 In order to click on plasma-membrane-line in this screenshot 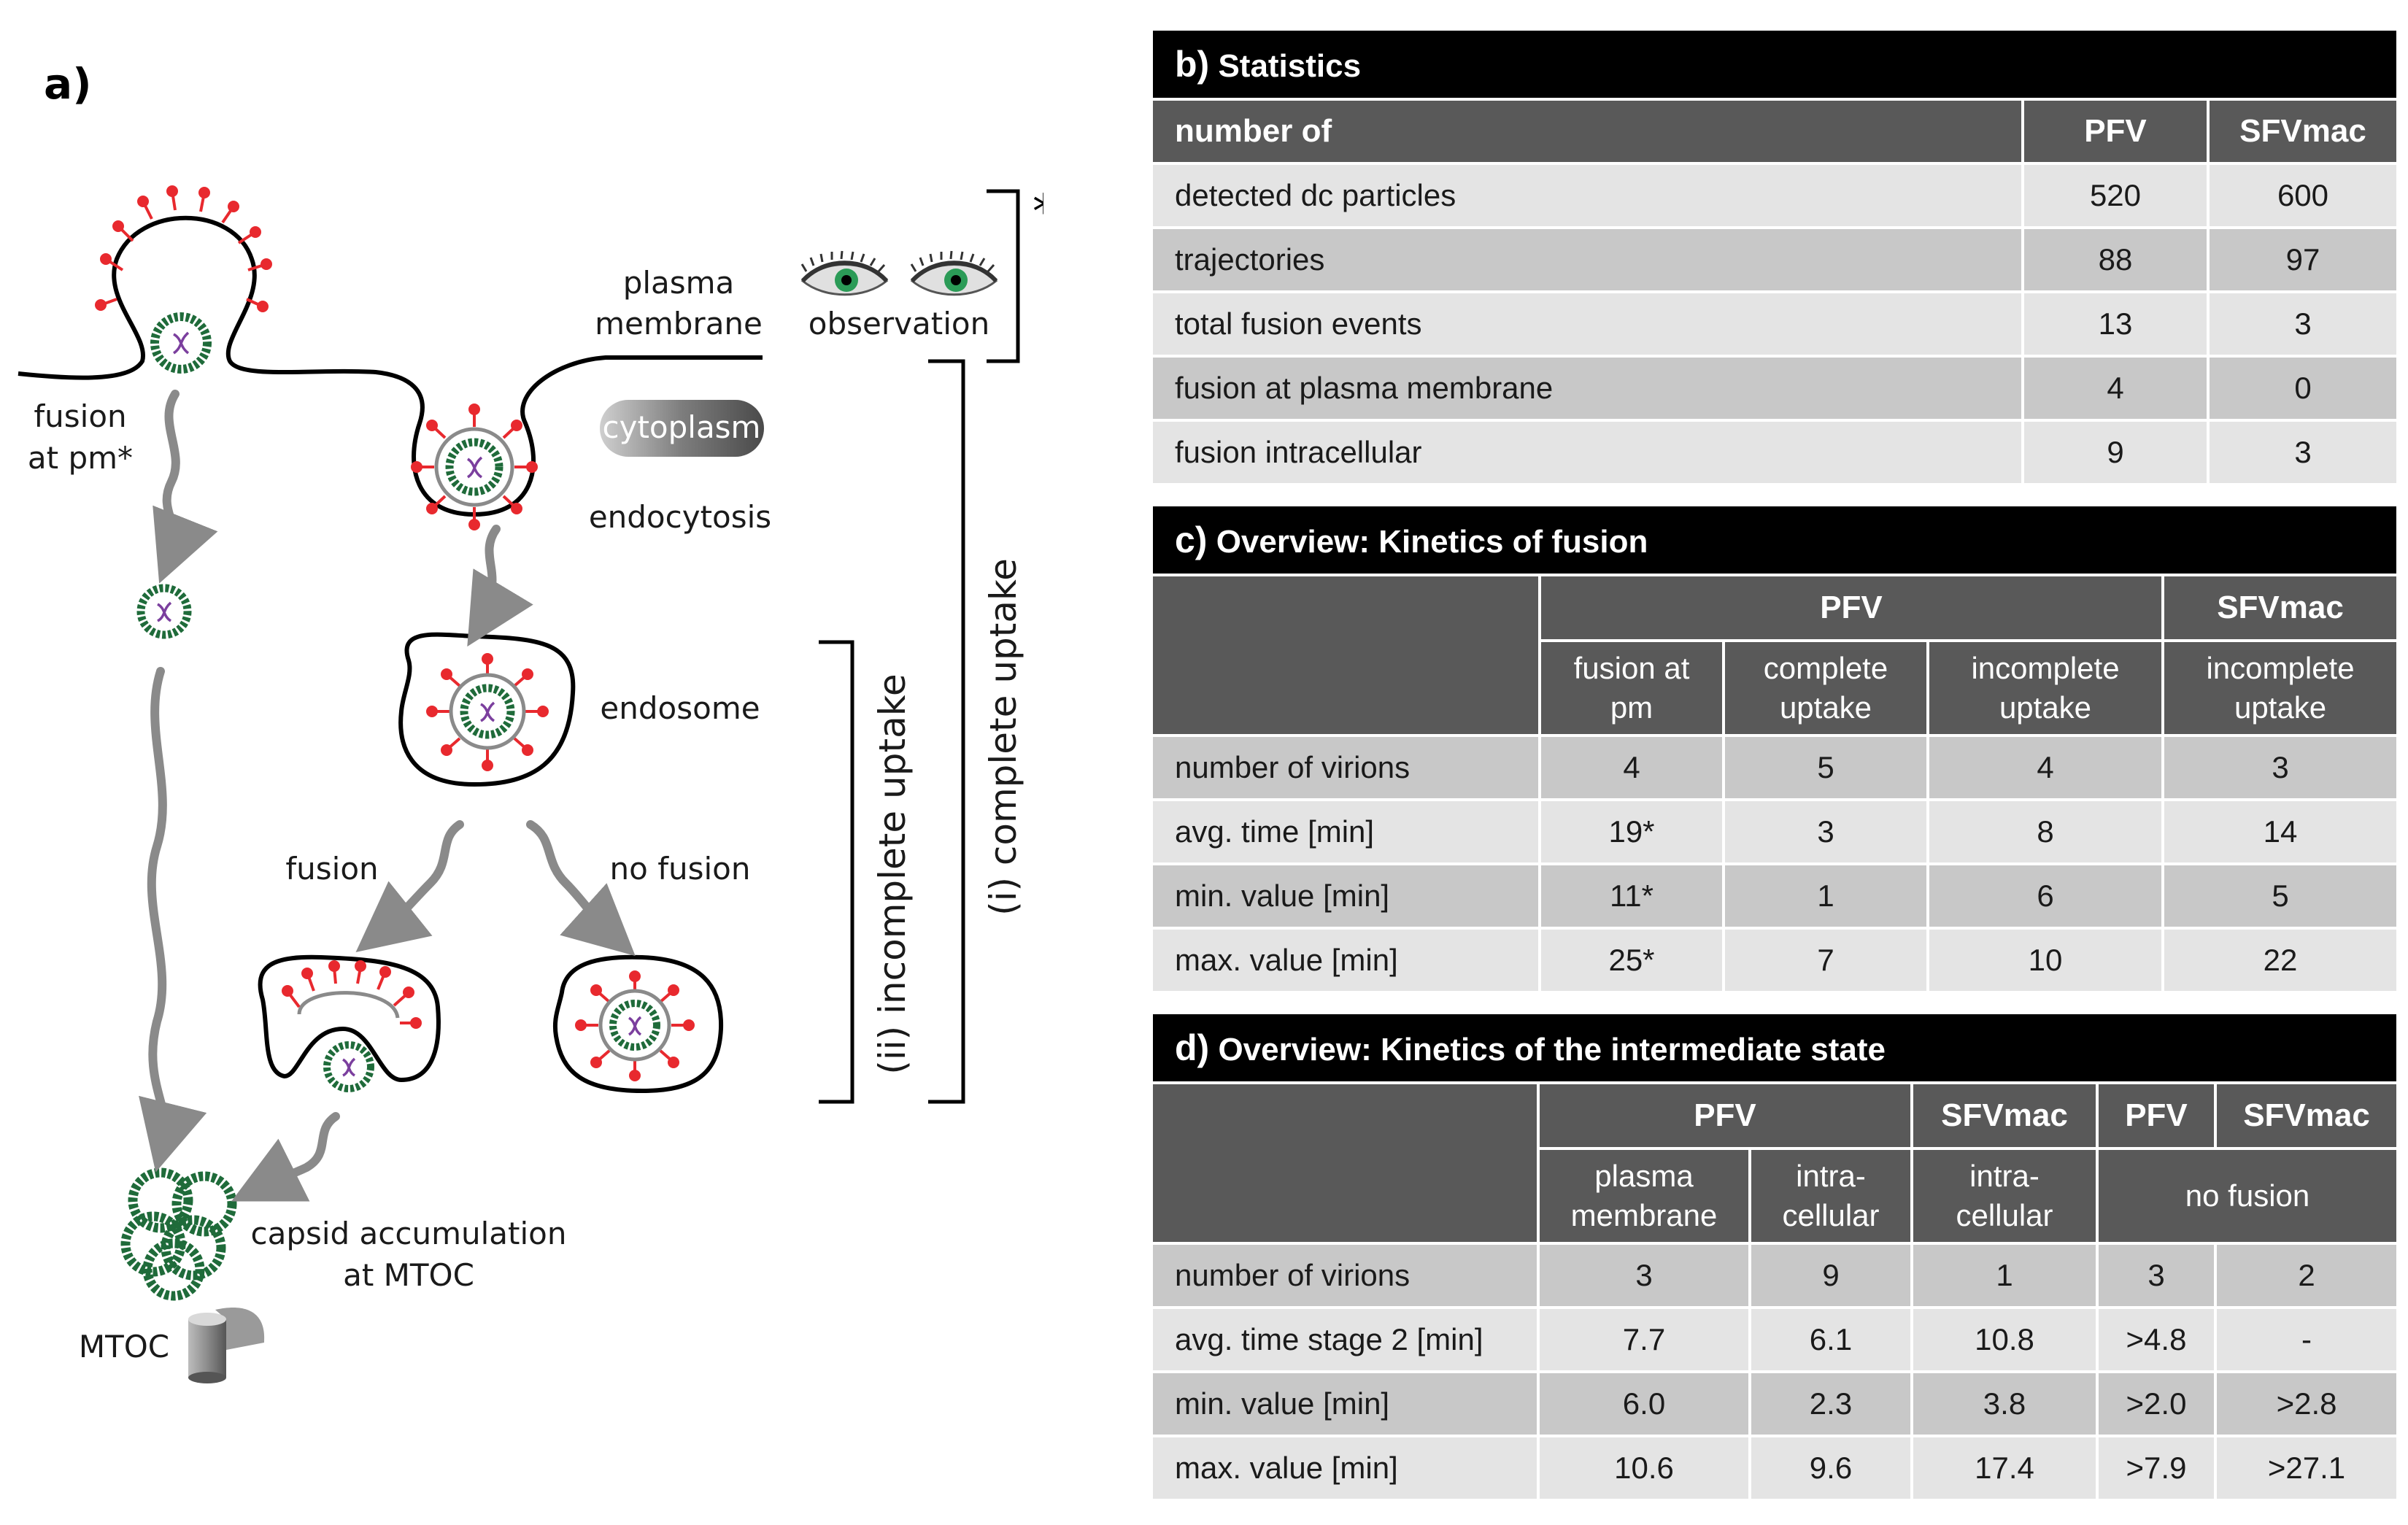, I will do `click(391, 366)`.